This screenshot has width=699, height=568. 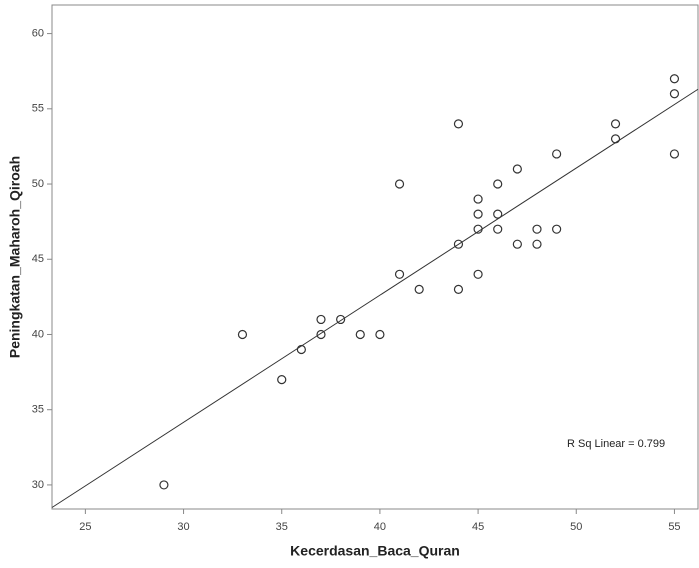 What do you see at coordinates (38, 485) in the screenshot?
I see `y-tick-label: 30` at bounding box center [38, 485].